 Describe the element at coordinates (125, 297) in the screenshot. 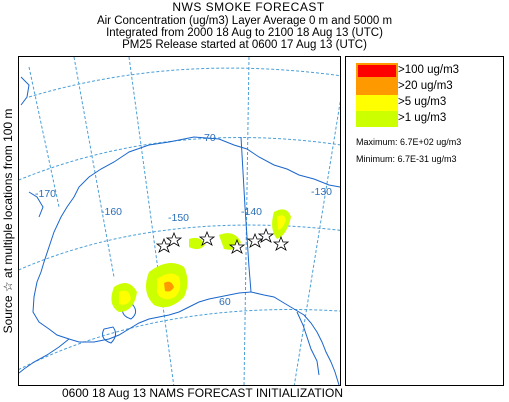

I see `plume-south-central-mid` at that location.